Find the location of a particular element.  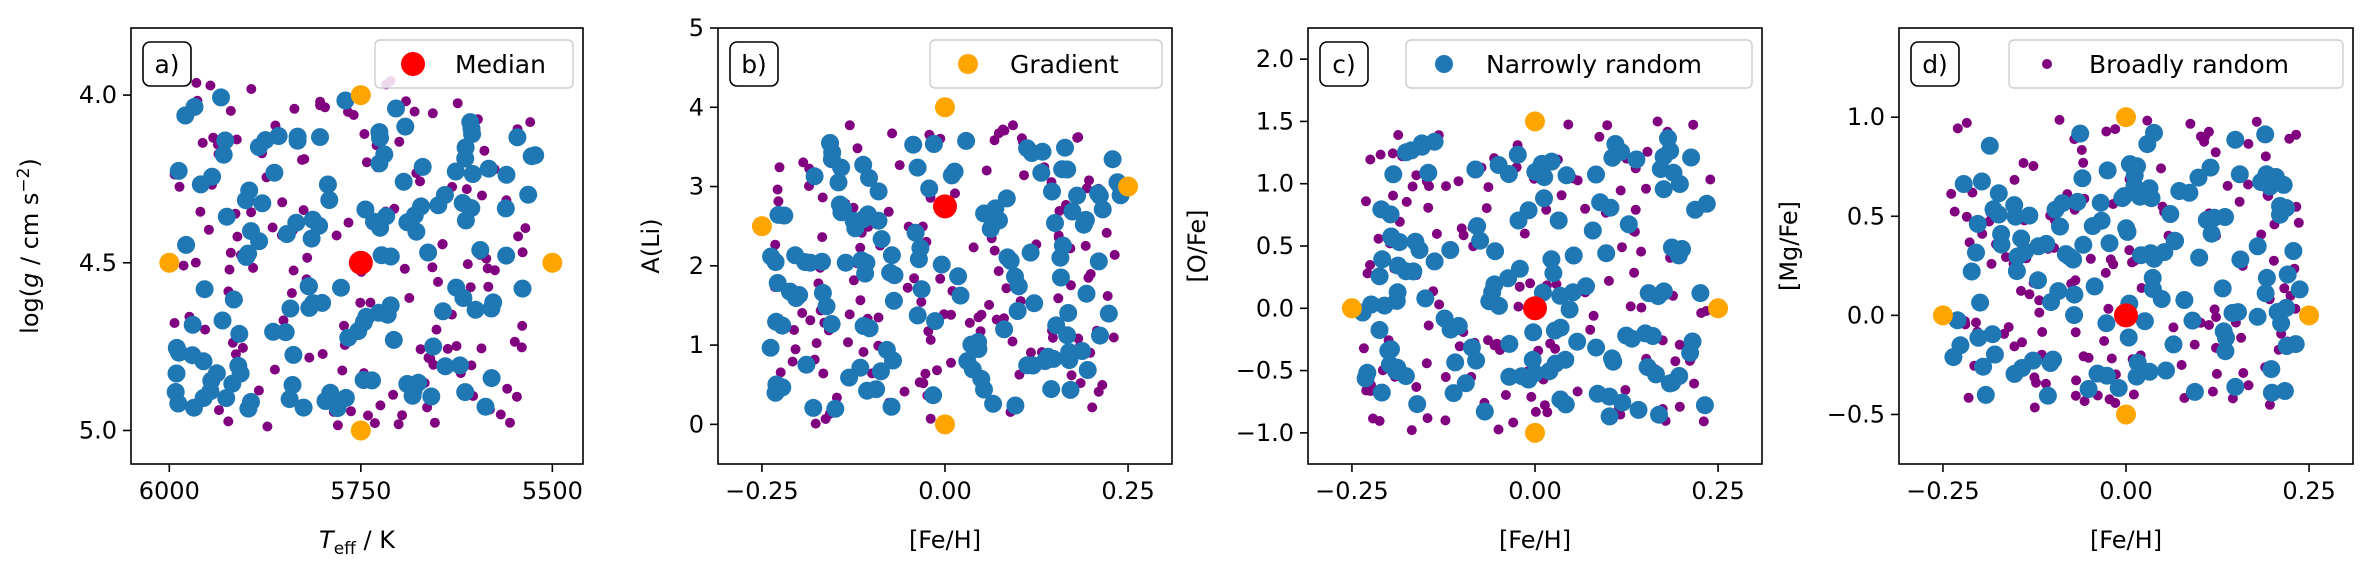

points-layer is located at coordinates (361, 258).